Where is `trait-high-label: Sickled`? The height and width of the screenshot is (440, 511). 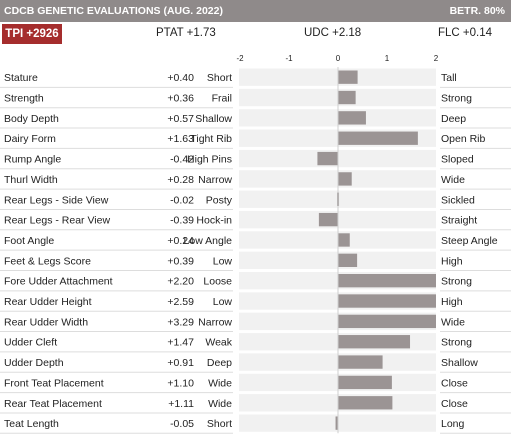 trait-high-label: Sickled is located at coordinates (458, 200).